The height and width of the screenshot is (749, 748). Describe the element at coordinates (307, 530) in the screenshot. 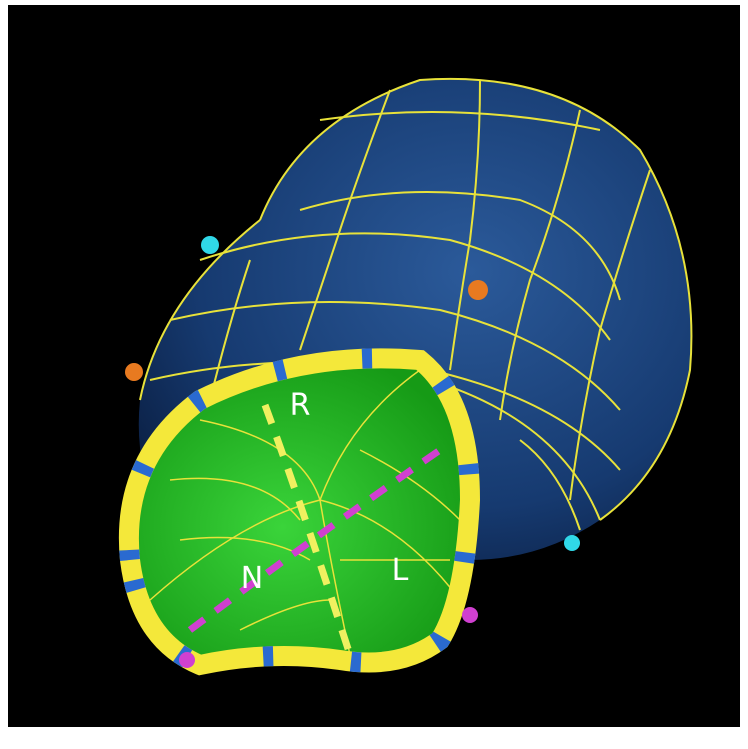

I see `dashed-axis-yellow` at that location.